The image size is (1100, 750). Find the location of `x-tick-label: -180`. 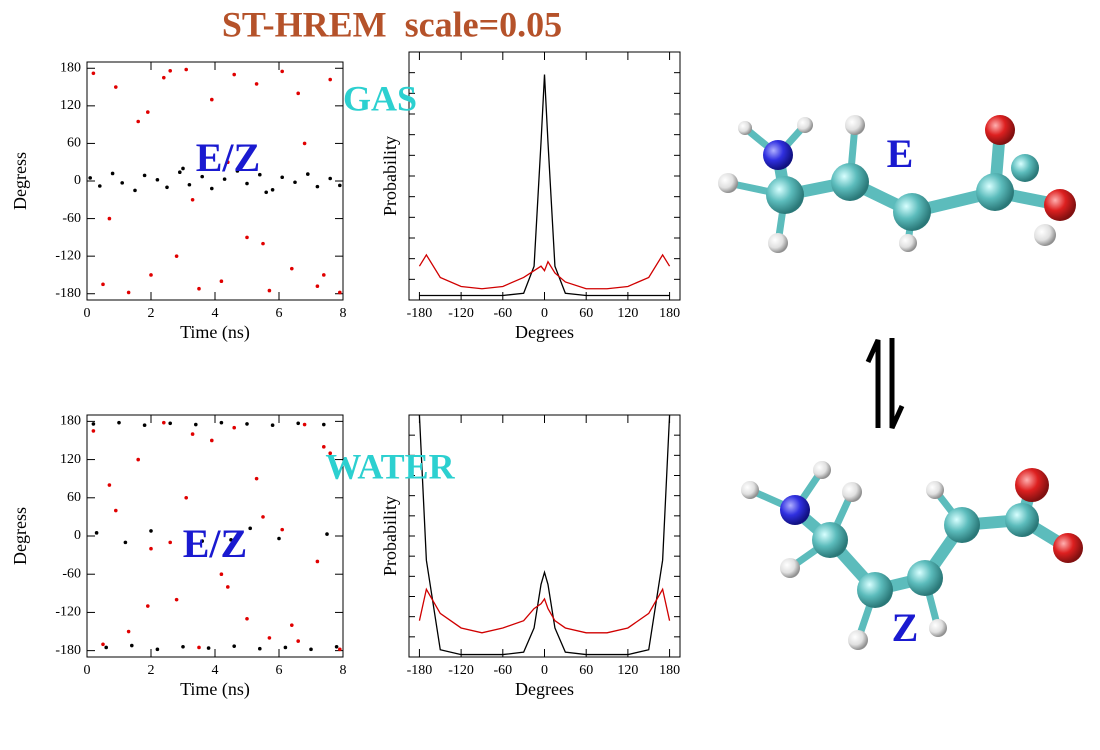

x-tick-label: -180 is located at coordinates (420, 313).